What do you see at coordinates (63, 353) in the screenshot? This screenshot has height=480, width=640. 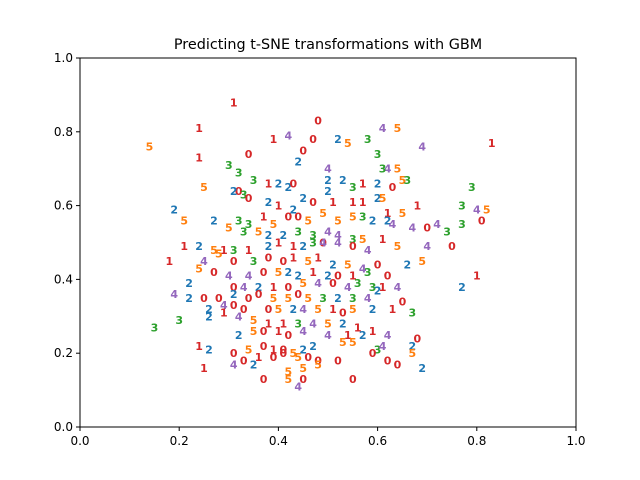 I see `y-tick-label: 0.2` at bounding box center [63, 353].